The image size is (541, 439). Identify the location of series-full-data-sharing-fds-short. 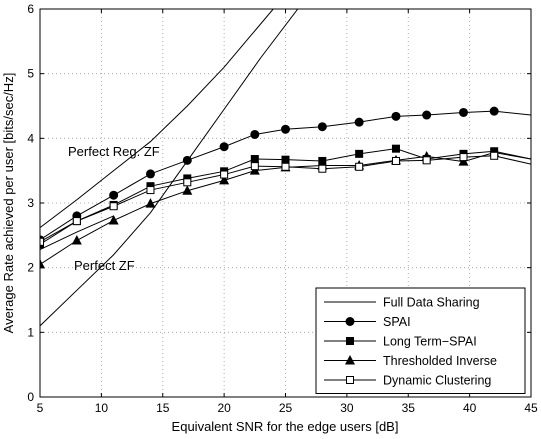
(77, 233).